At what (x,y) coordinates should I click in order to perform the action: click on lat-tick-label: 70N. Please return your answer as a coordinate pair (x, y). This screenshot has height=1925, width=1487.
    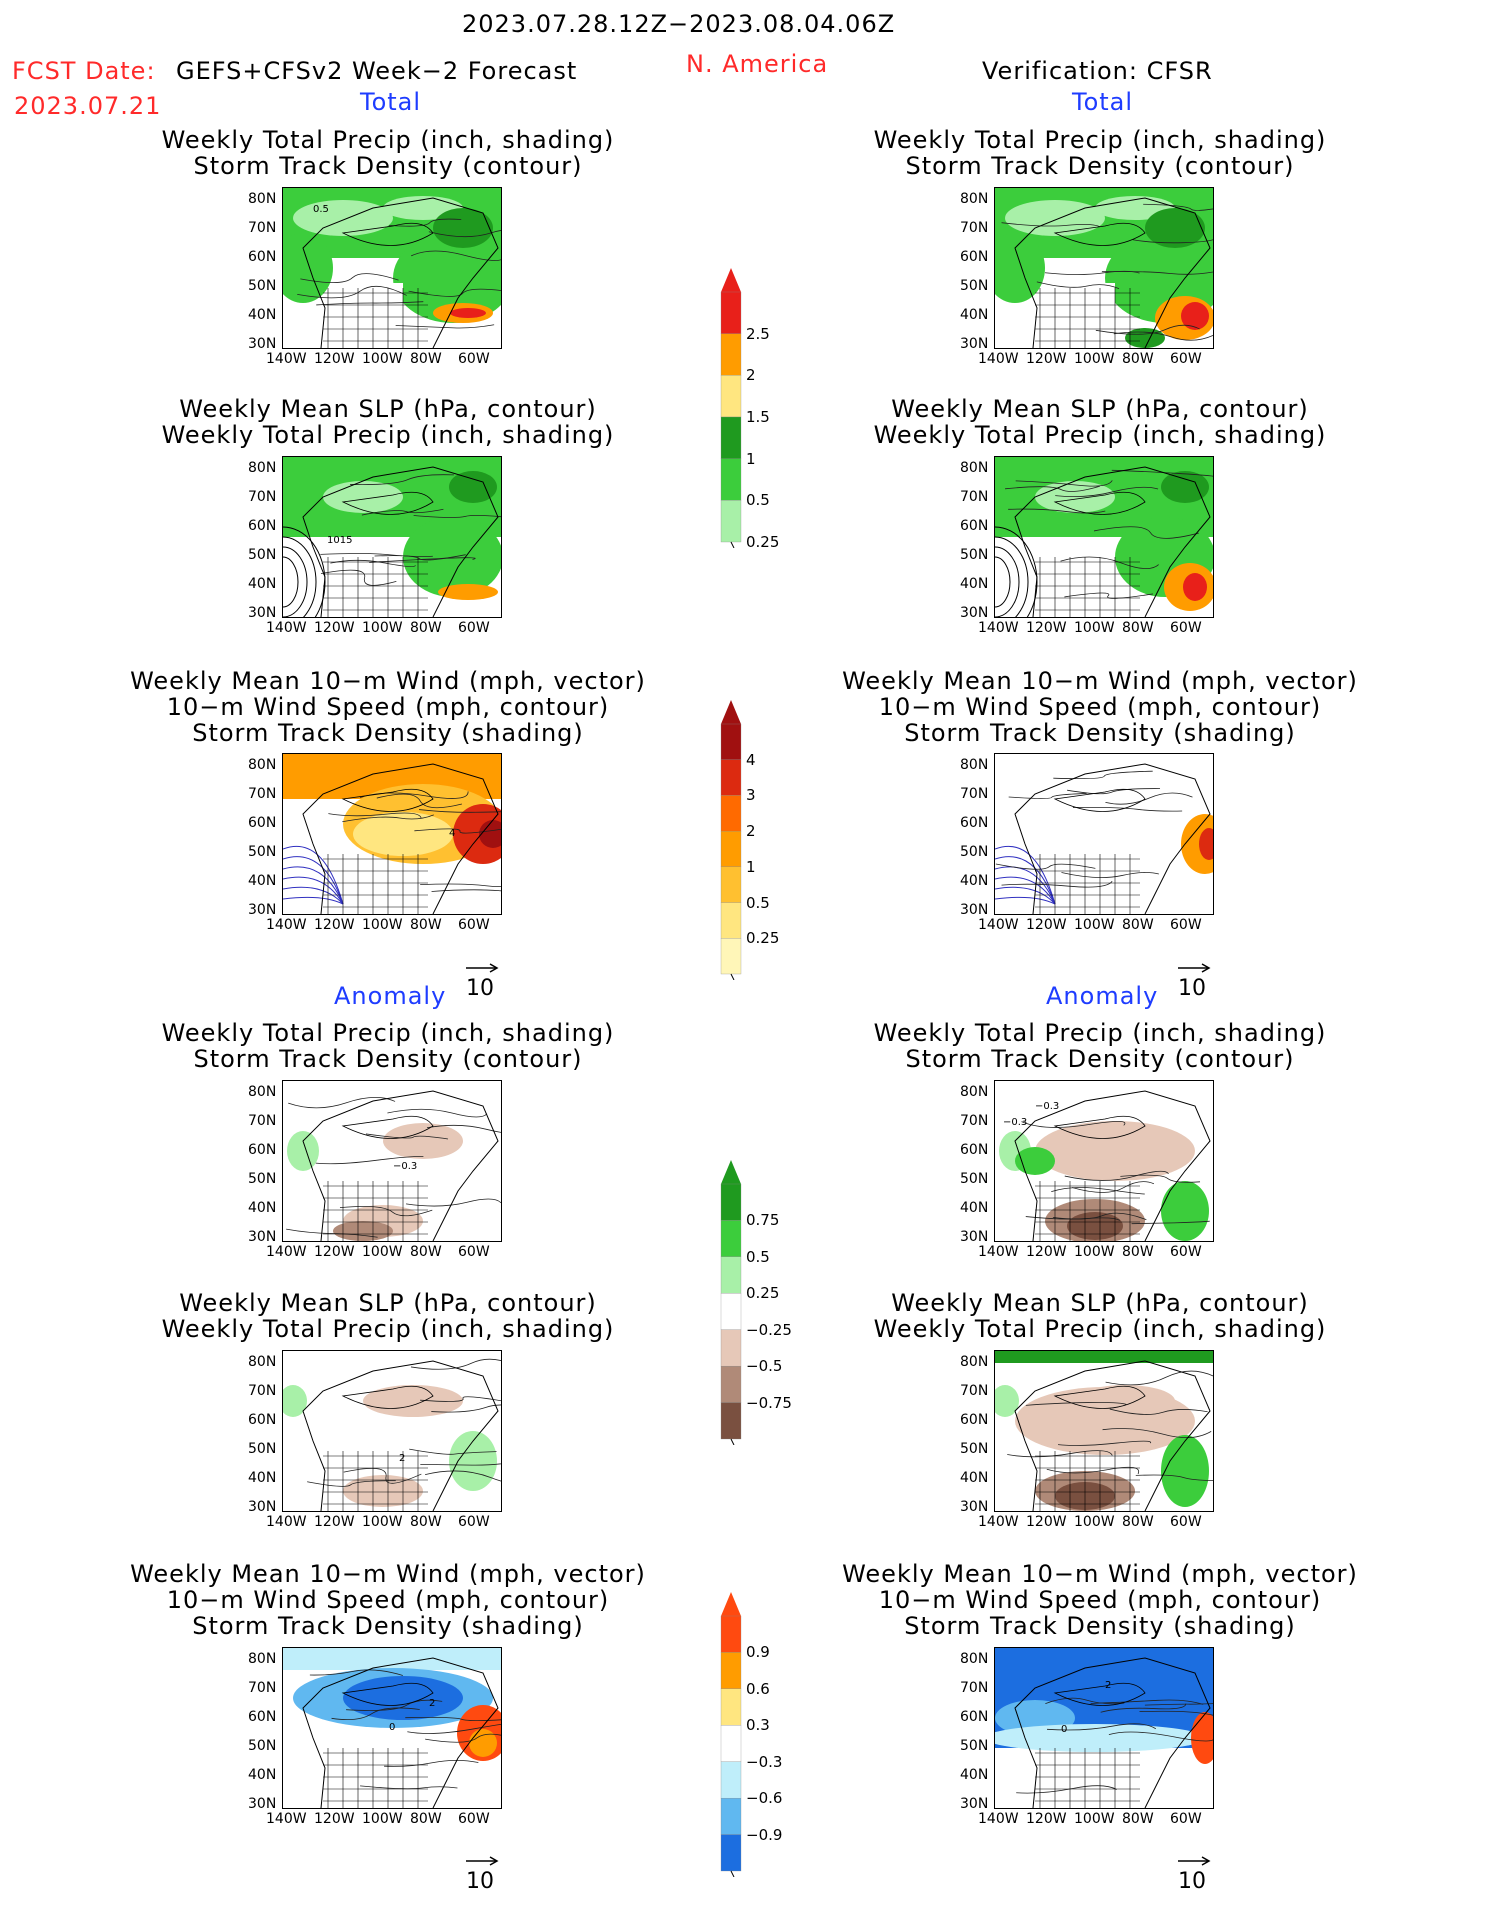
    Looking at the image, I should click on (974, 794).